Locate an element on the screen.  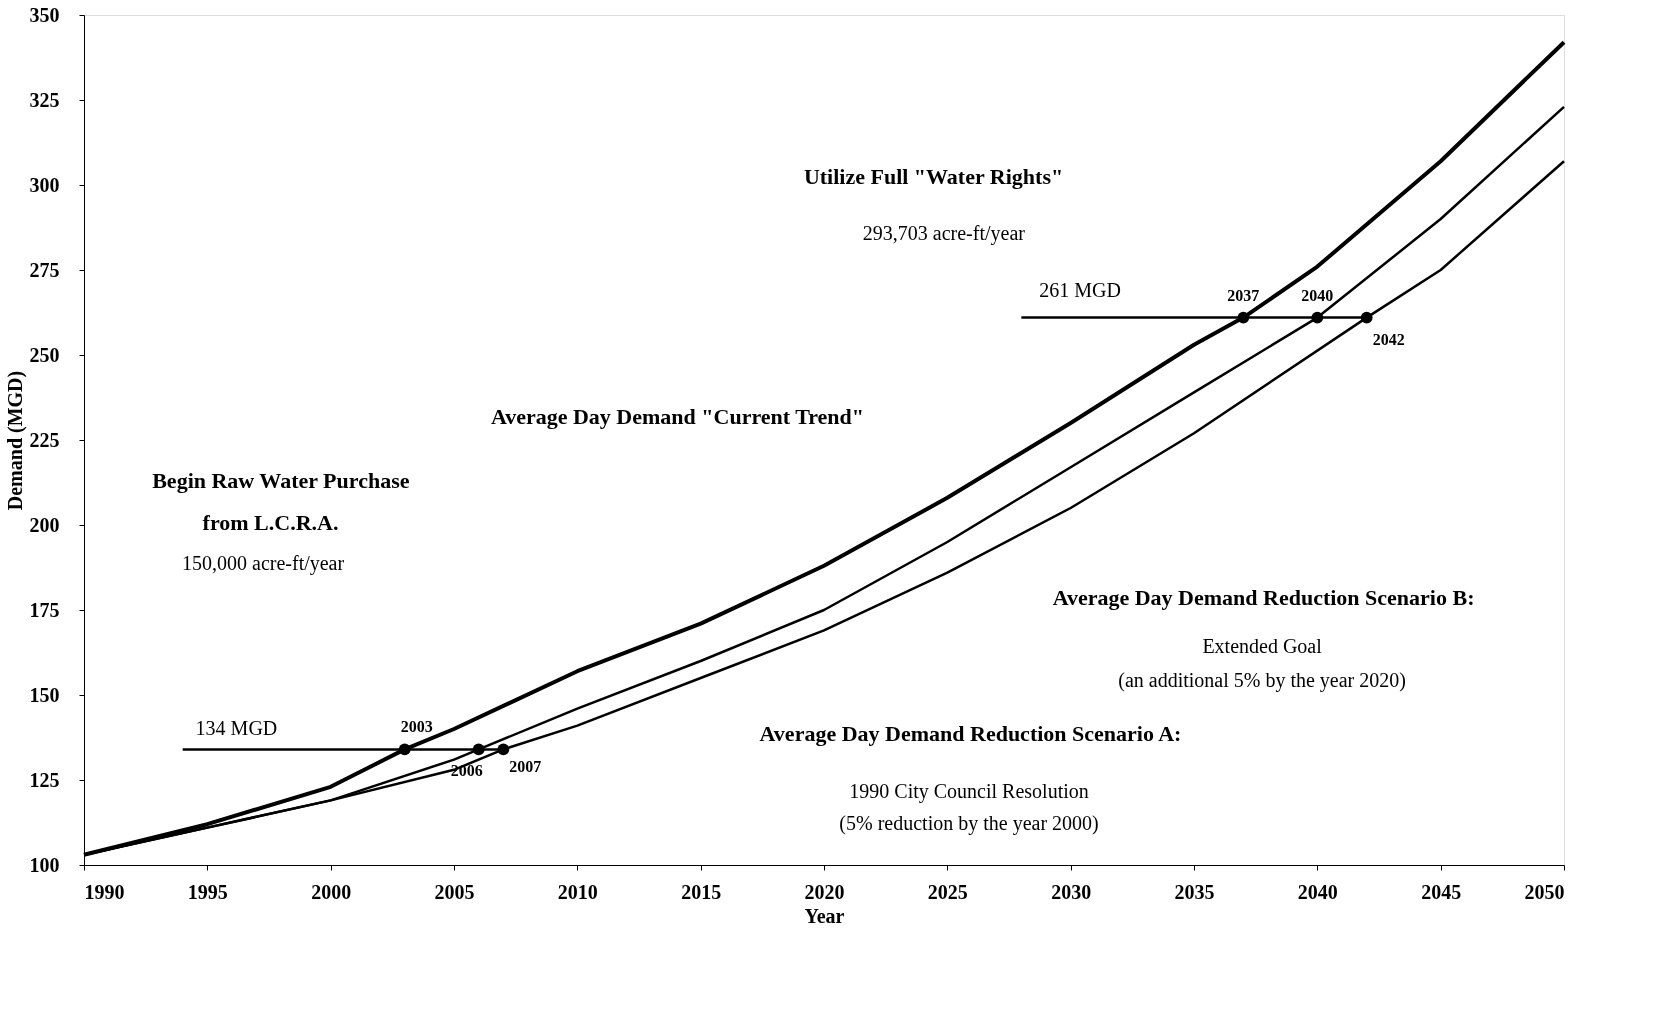
y-tick-label: 300 is located at coordinates (44, 184).